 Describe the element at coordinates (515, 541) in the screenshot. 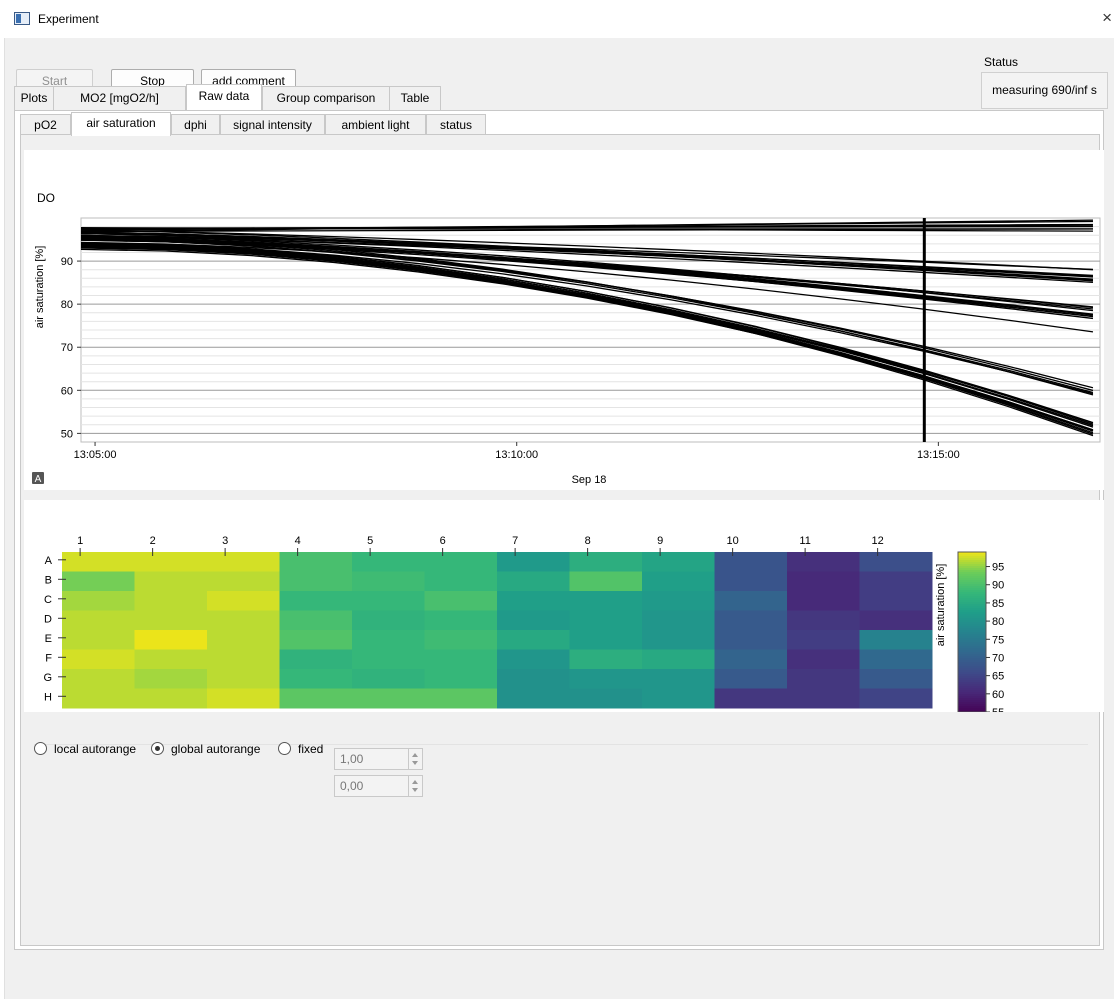

I see `column-label: 7` at that location.